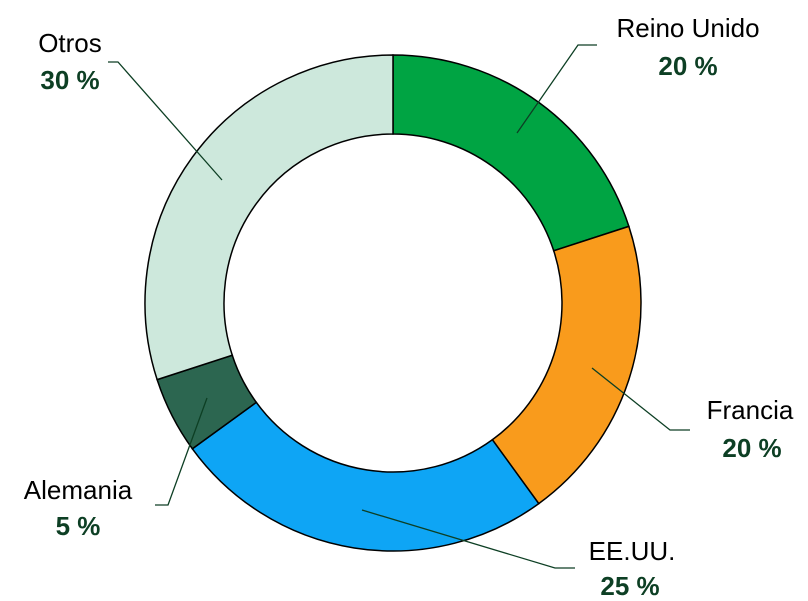  Describe the element at coordinates (629, 586) in the screenshot. I see `label-value: 25 %` at that location.